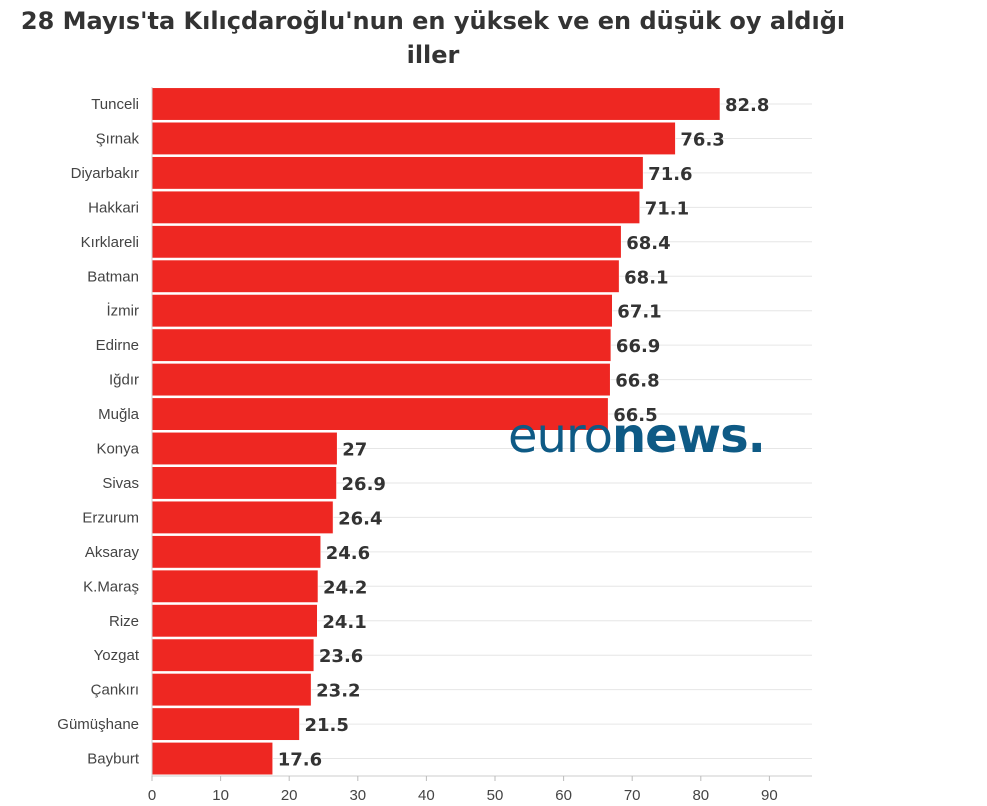  Describe the element at coordinates (563, 795) in the screenshot. I see `x-tick-label: 60` at that location.